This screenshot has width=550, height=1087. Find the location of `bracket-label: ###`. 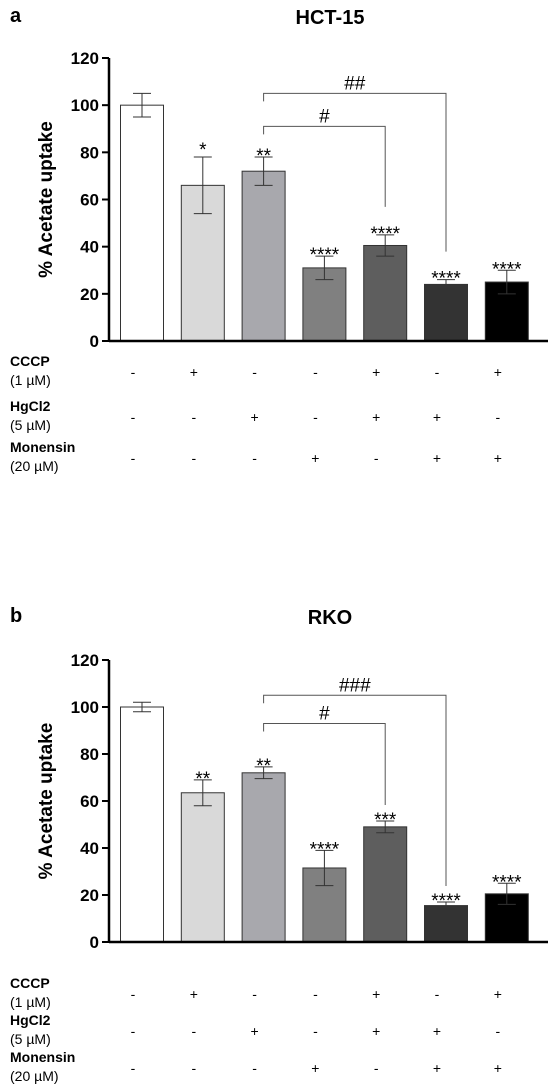

bracket-label: ### is located at coordinates (355, 685).